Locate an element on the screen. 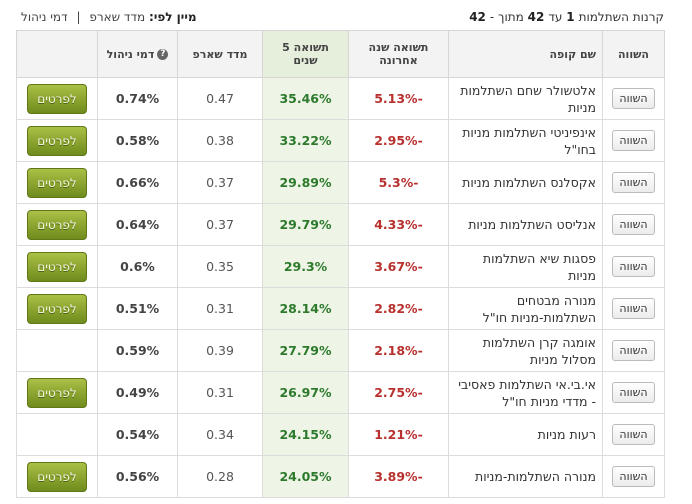  column-header: מדד שארפ is located at coordinates (220, 54).